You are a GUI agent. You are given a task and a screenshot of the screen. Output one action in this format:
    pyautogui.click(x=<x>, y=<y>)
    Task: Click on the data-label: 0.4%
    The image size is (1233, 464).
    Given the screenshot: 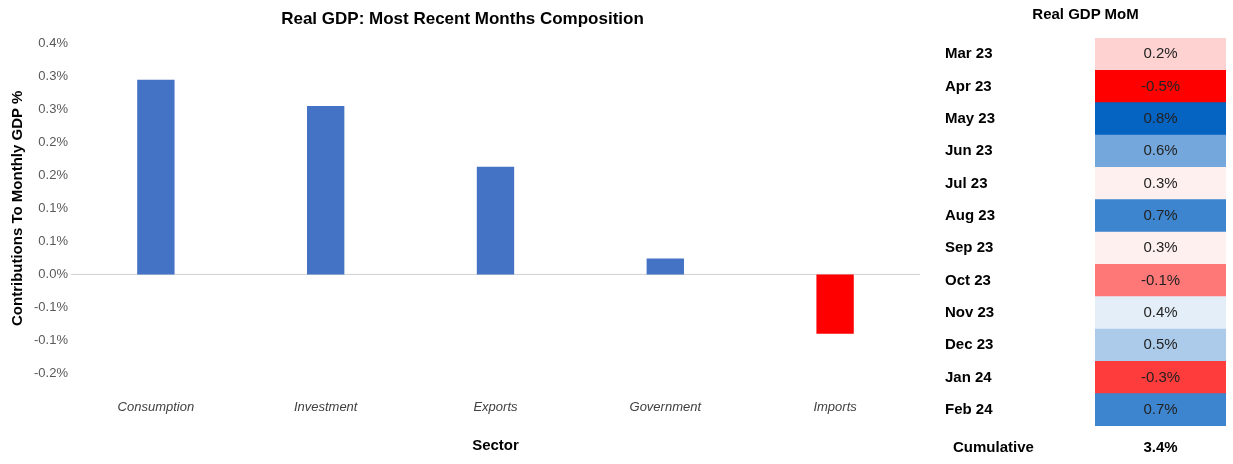 What is the action you would take?
    pyautogui.click(x=1160, y=311)
    